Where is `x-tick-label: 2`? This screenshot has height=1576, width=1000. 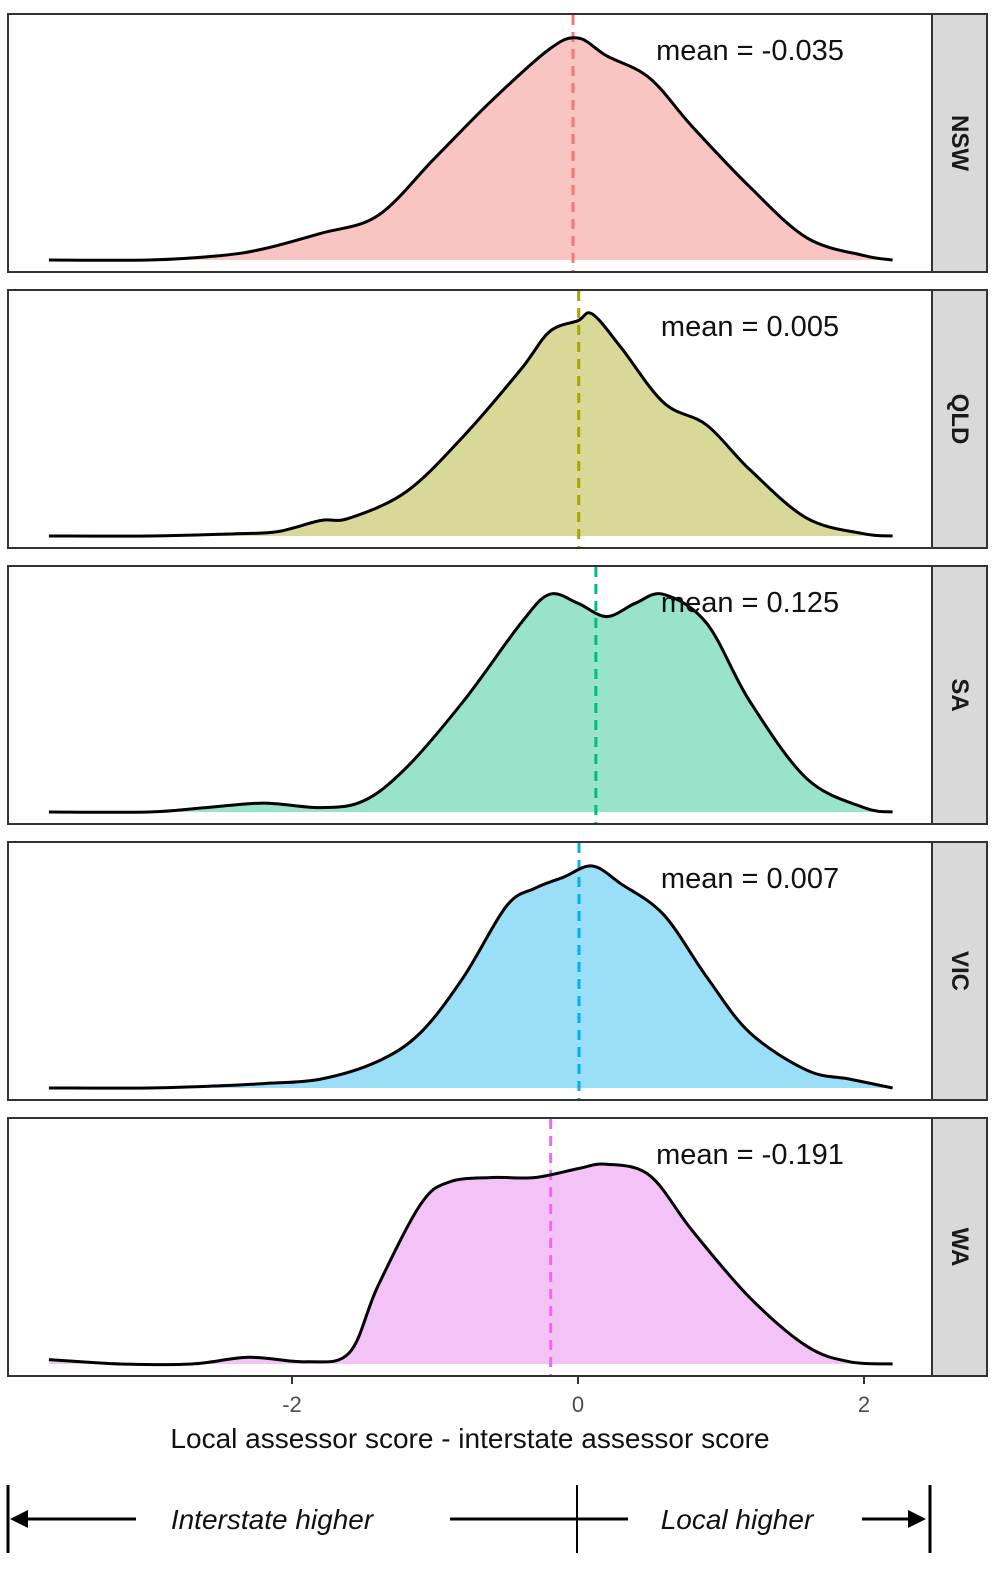 x-tick-label: 2 is located at coordinates (864, 1404).